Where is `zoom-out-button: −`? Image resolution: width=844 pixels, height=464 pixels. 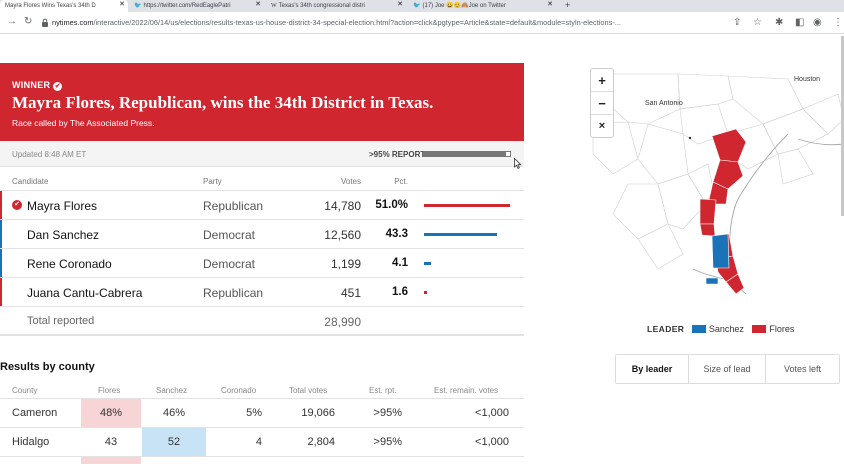
zoom-out-button: − is located at coordinates (602, 103).